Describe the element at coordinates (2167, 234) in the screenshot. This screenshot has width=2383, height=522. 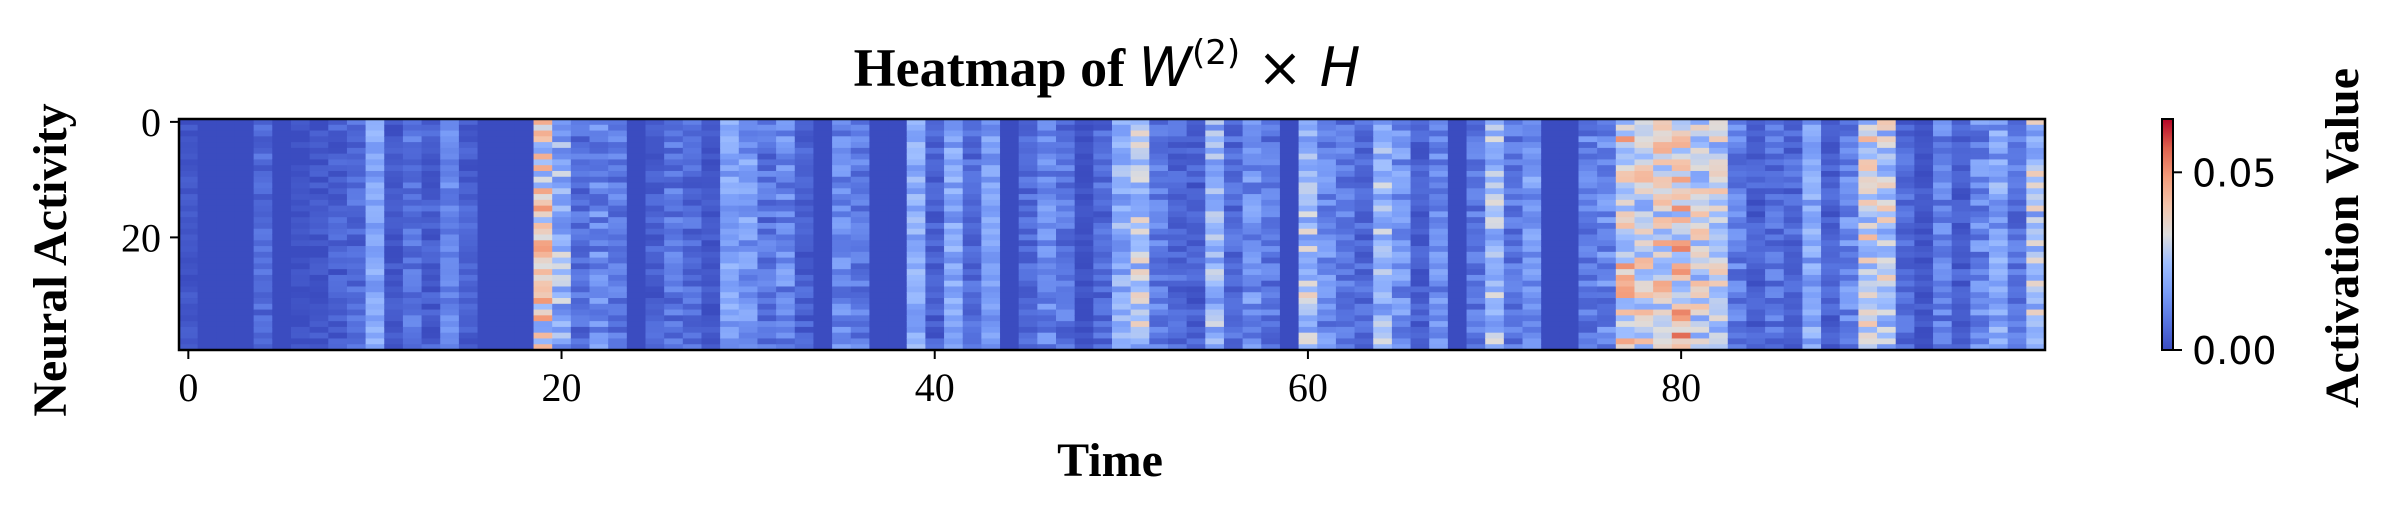
I see `colorbar` at that location.